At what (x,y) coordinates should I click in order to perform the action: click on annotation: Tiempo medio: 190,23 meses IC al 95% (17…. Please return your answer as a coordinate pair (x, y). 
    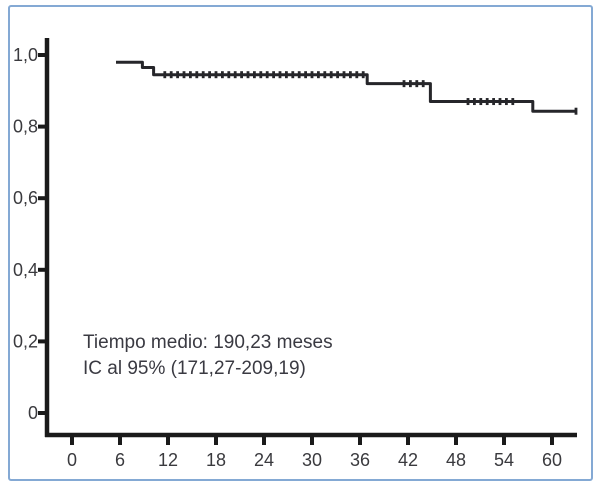
    Looking at the image, I should click on (208, 356).